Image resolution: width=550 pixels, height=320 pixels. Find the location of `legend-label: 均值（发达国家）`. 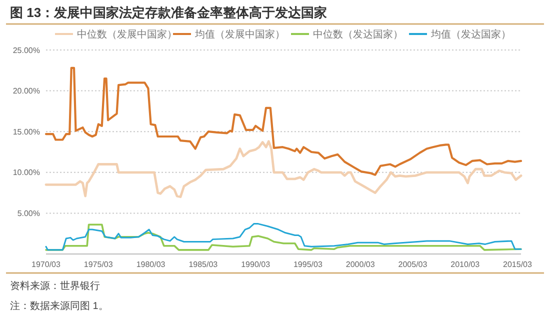

legend-label: 均值（发达国家） is located at coordinates (470, 34).